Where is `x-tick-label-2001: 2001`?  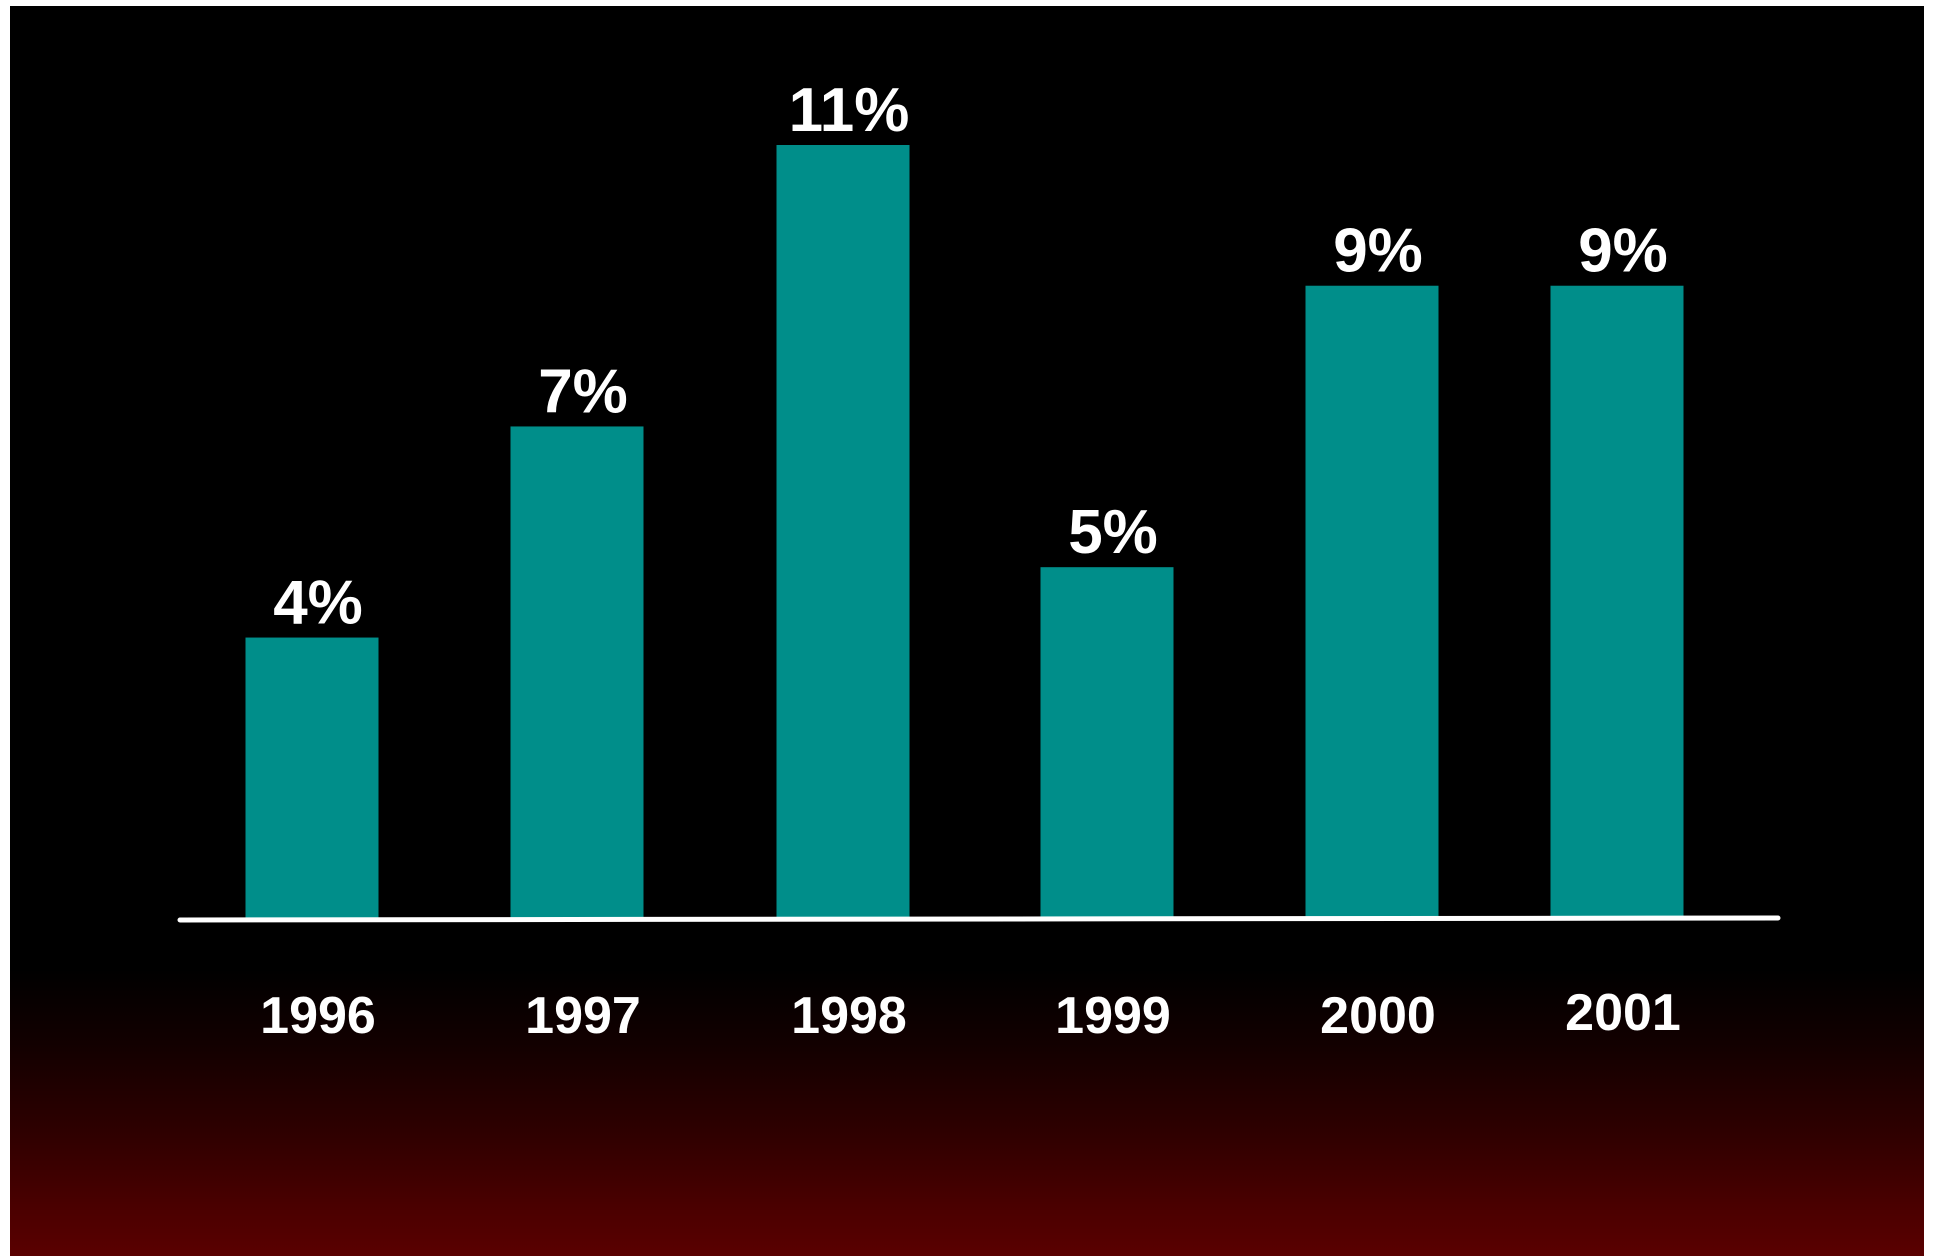 x-tick-label-2001: 2001 is located at coordinates (1623, 1013).